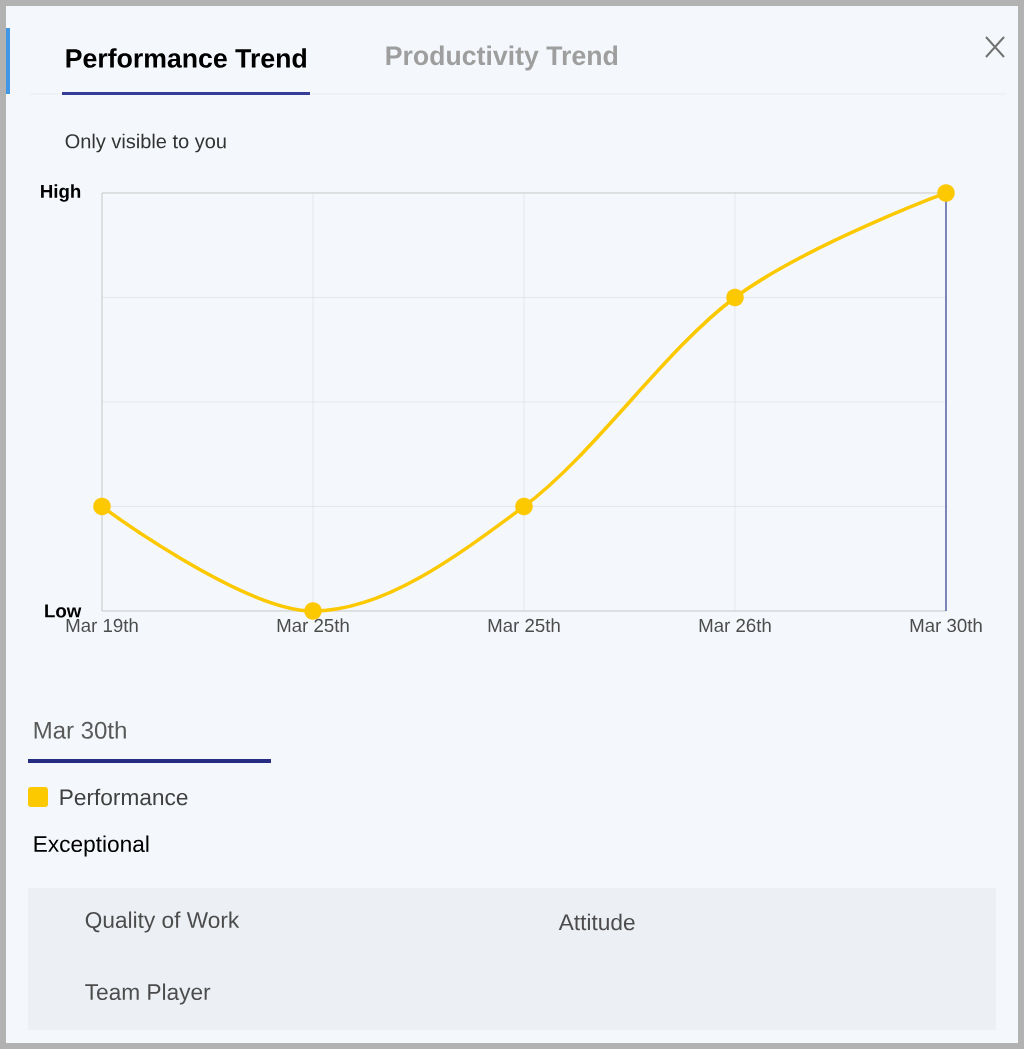 This screenshot has width=1024, height=1049. Describe the element at coordinates (148, 994) in the screenshot. I see `text: Team Player` at that location.